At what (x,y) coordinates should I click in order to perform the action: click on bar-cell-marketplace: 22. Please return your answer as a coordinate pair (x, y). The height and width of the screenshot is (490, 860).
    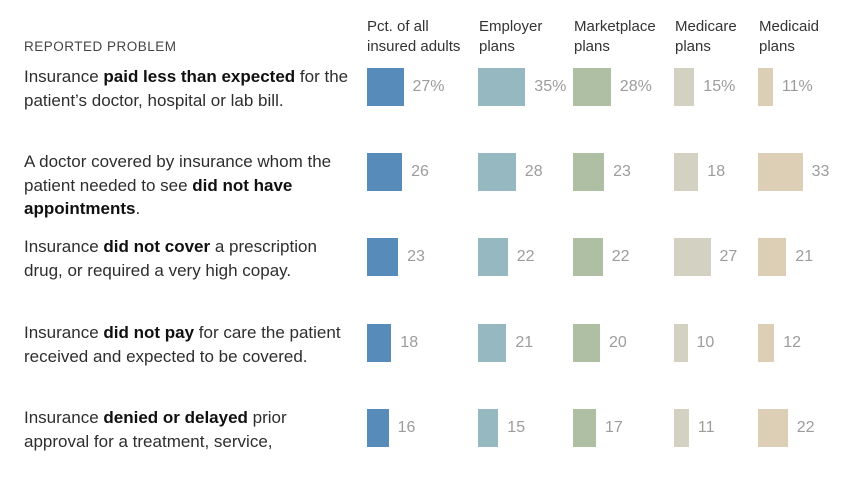
    Looking at the image, I should click on (601, 257).